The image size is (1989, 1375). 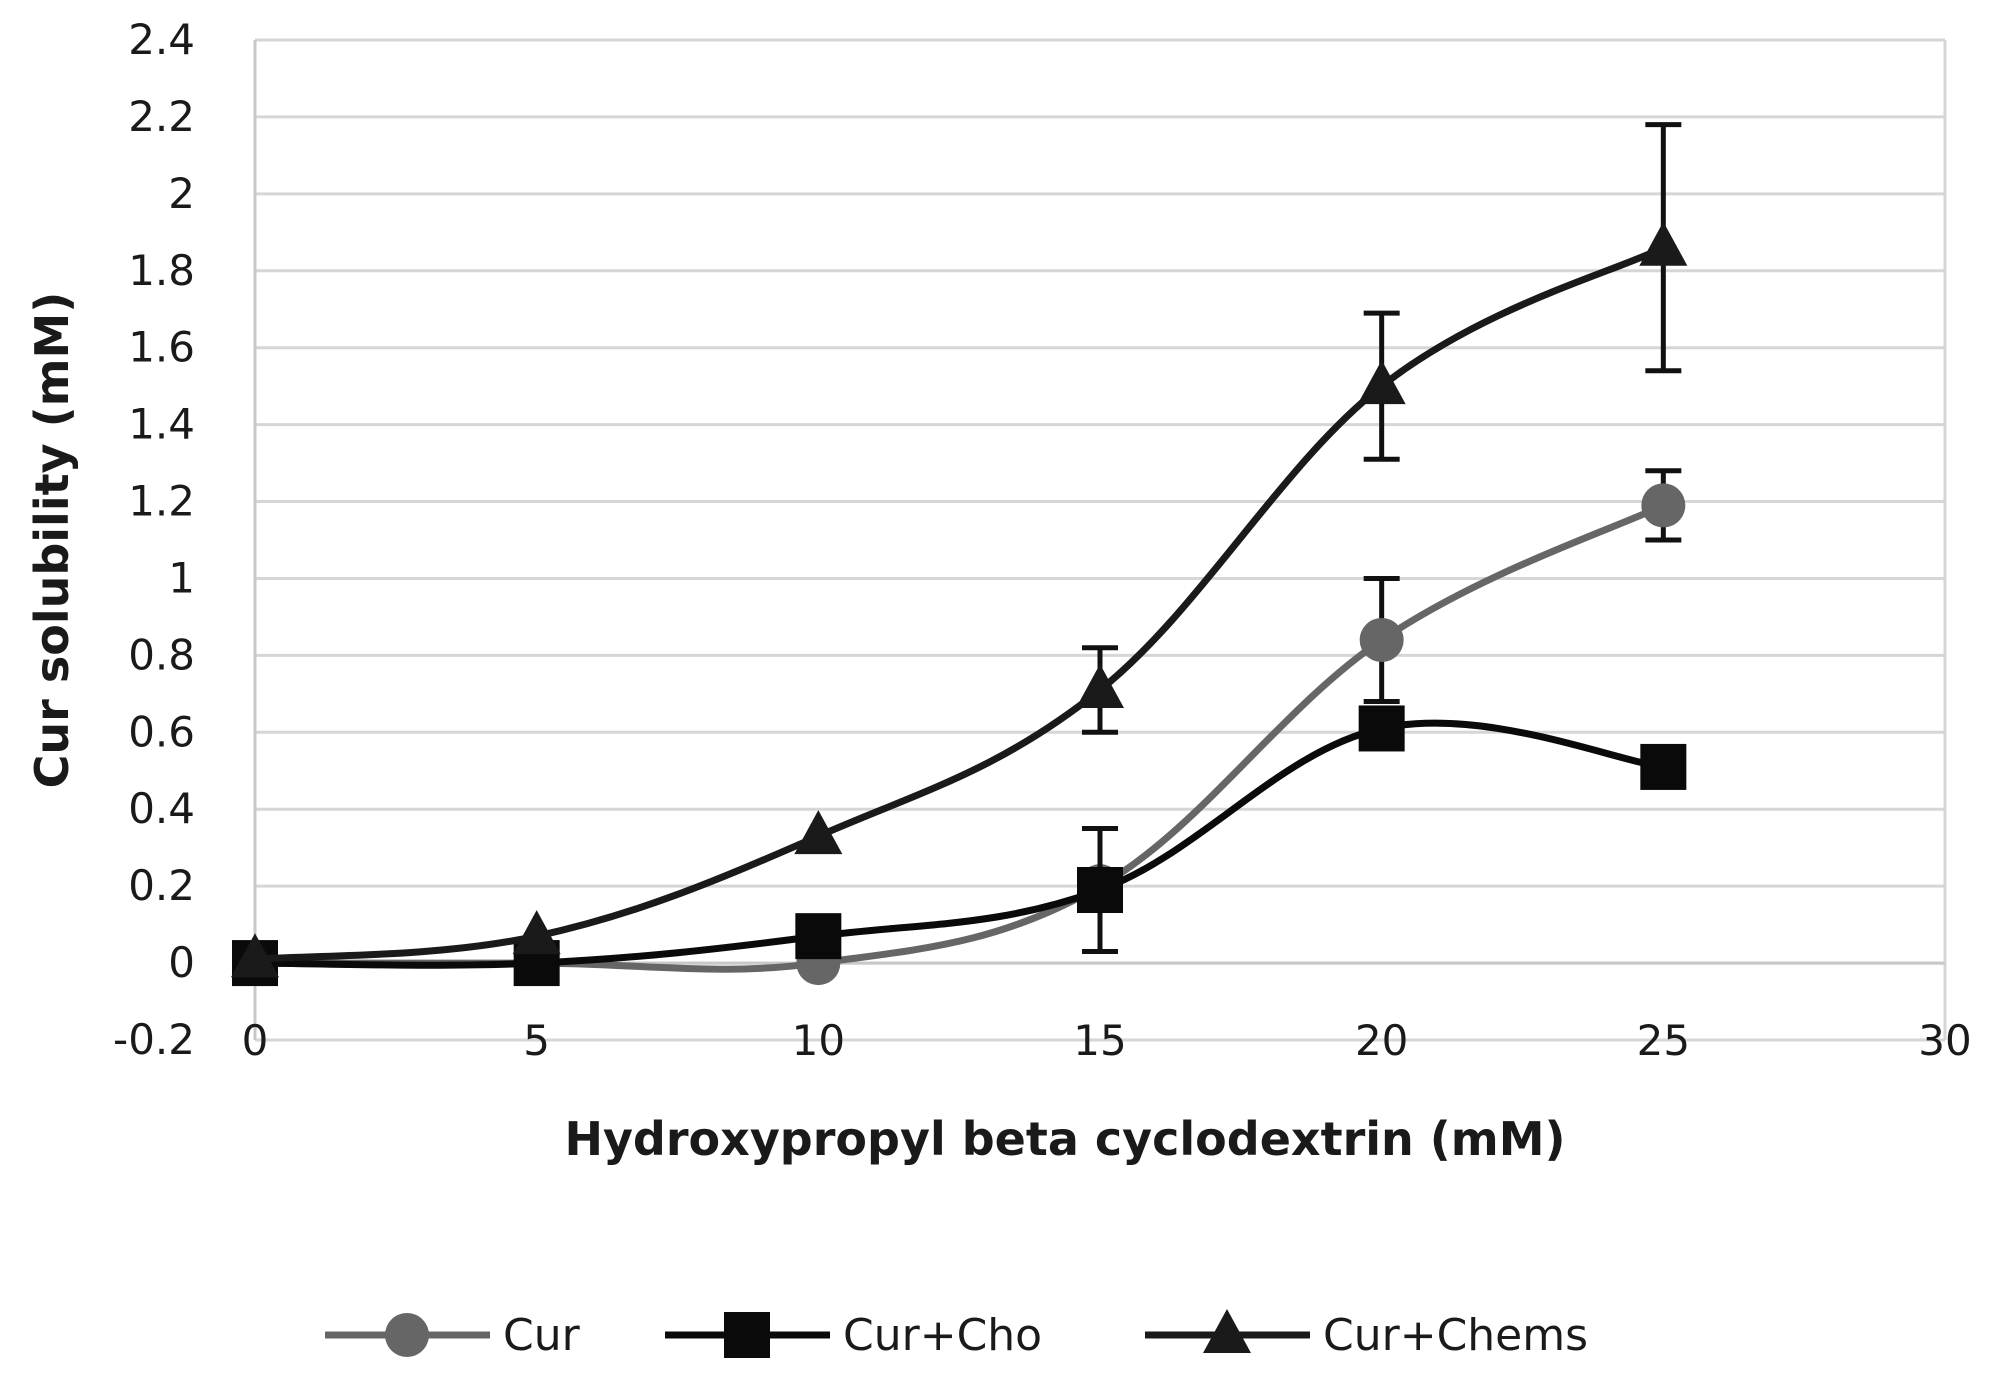 What do you see at coordinates (161, 424) in the screenshot?
I see `y-tick-label: 1.4` at bounding box center [161, 424].